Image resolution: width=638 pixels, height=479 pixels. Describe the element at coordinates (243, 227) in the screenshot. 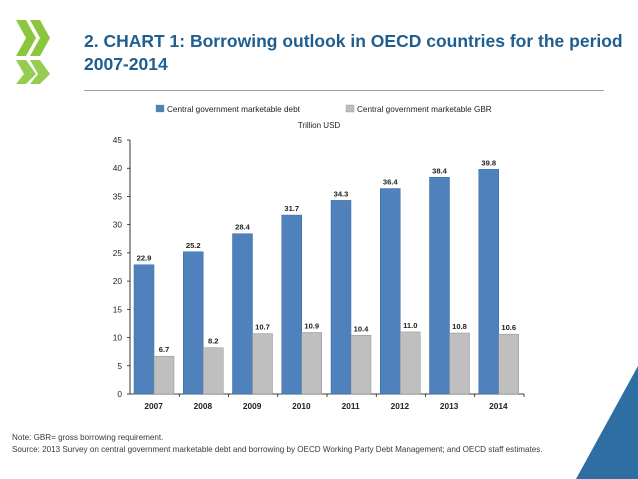

I see `data-label: 28.4` at that location.